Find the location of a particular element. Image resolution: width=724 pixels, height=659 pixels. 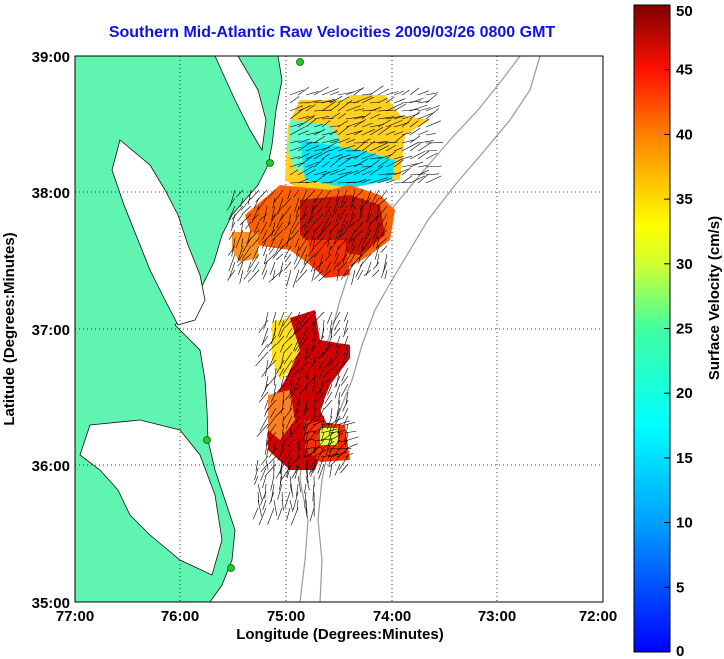

pamlico-sound is located at coordinates (151, 497).